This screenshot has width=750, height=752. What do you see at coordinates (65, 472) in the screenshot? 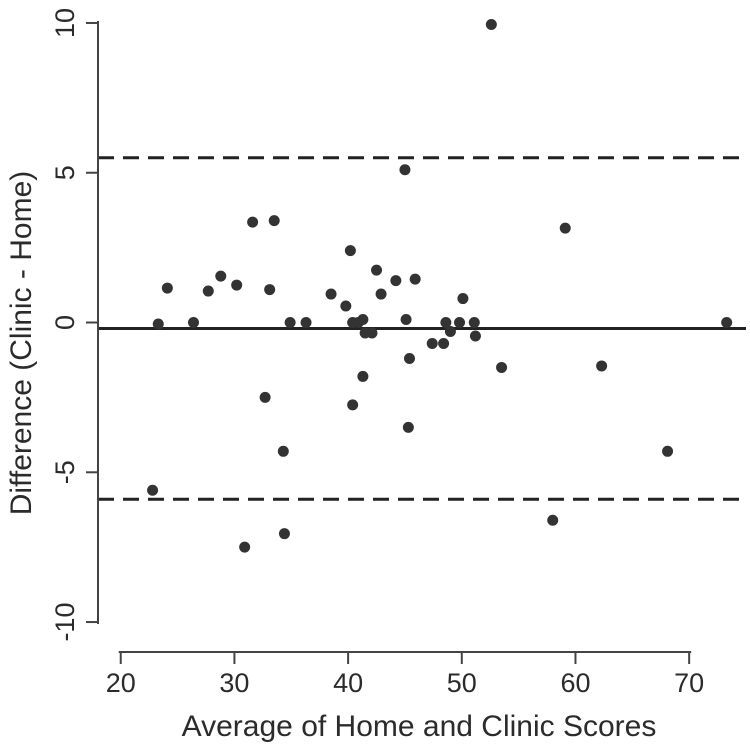
I see `y-tick-label: -5` at bounding box center [65, 472].